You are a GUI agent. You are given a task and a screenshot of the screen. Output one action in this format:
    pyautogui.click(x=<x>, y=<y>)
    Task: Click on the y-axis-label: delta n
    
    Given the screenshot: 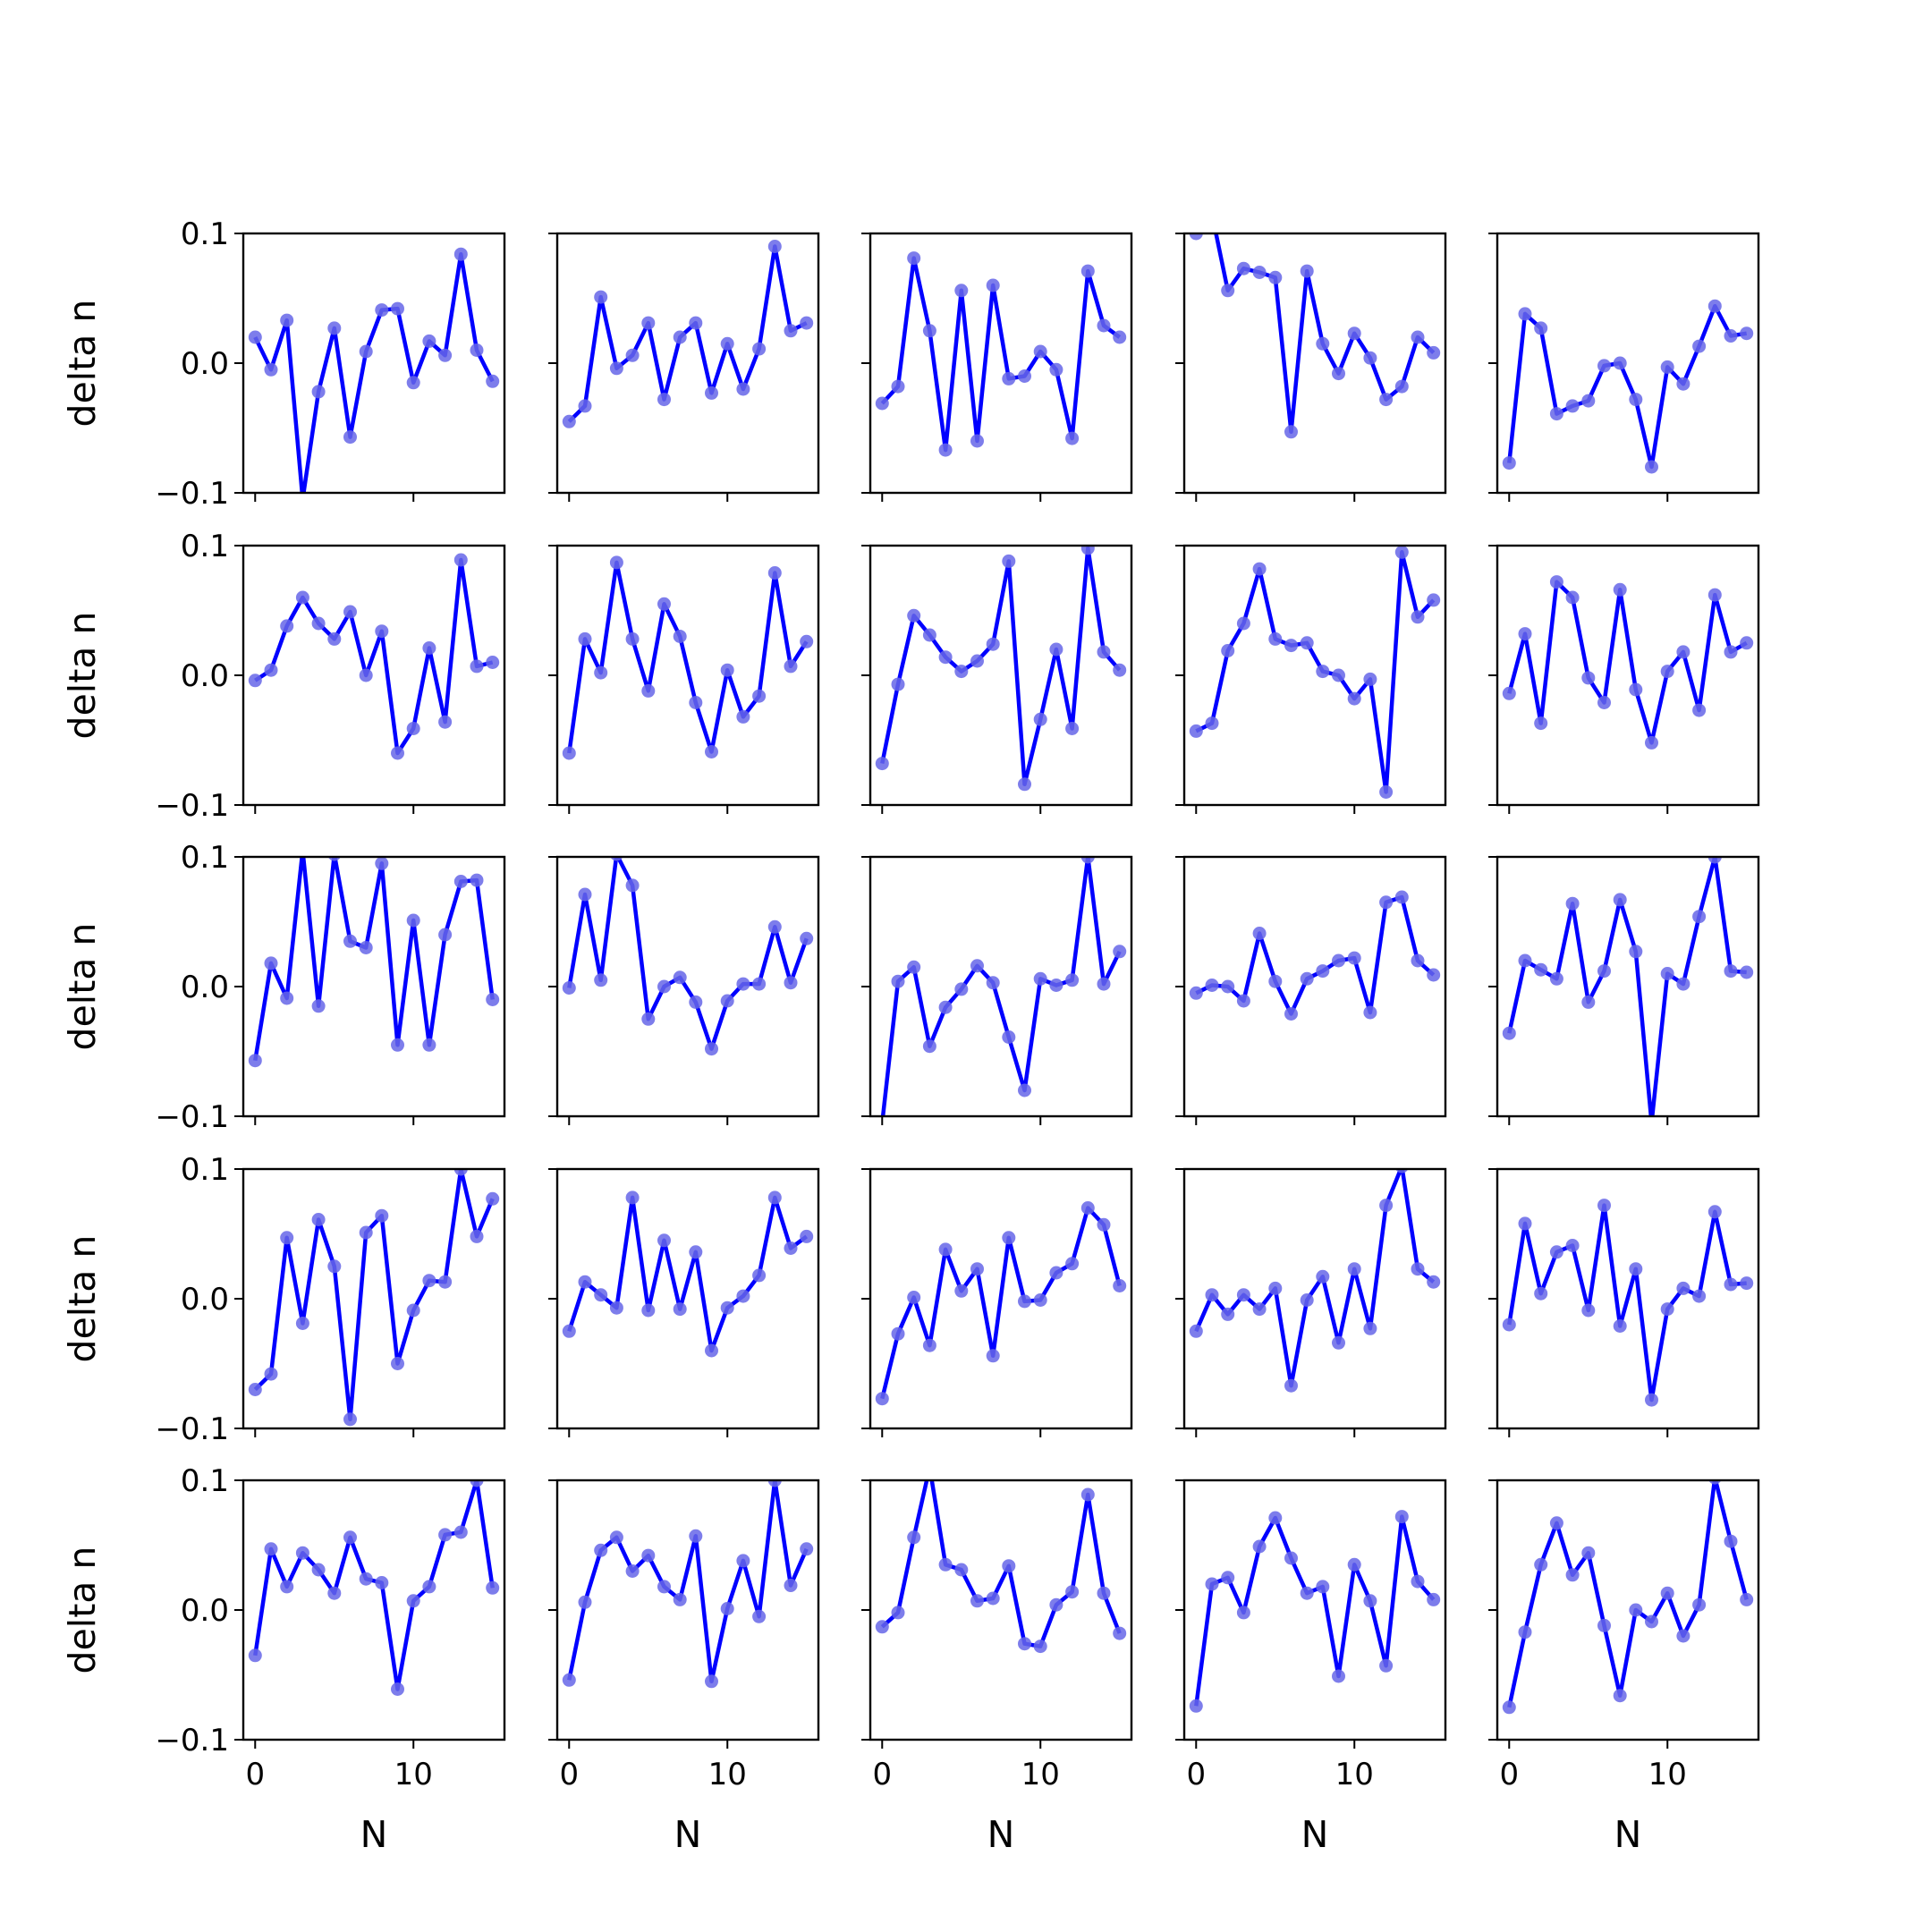 What is the action you would take?
    pyautogui.click(x=82, y=1610)
    